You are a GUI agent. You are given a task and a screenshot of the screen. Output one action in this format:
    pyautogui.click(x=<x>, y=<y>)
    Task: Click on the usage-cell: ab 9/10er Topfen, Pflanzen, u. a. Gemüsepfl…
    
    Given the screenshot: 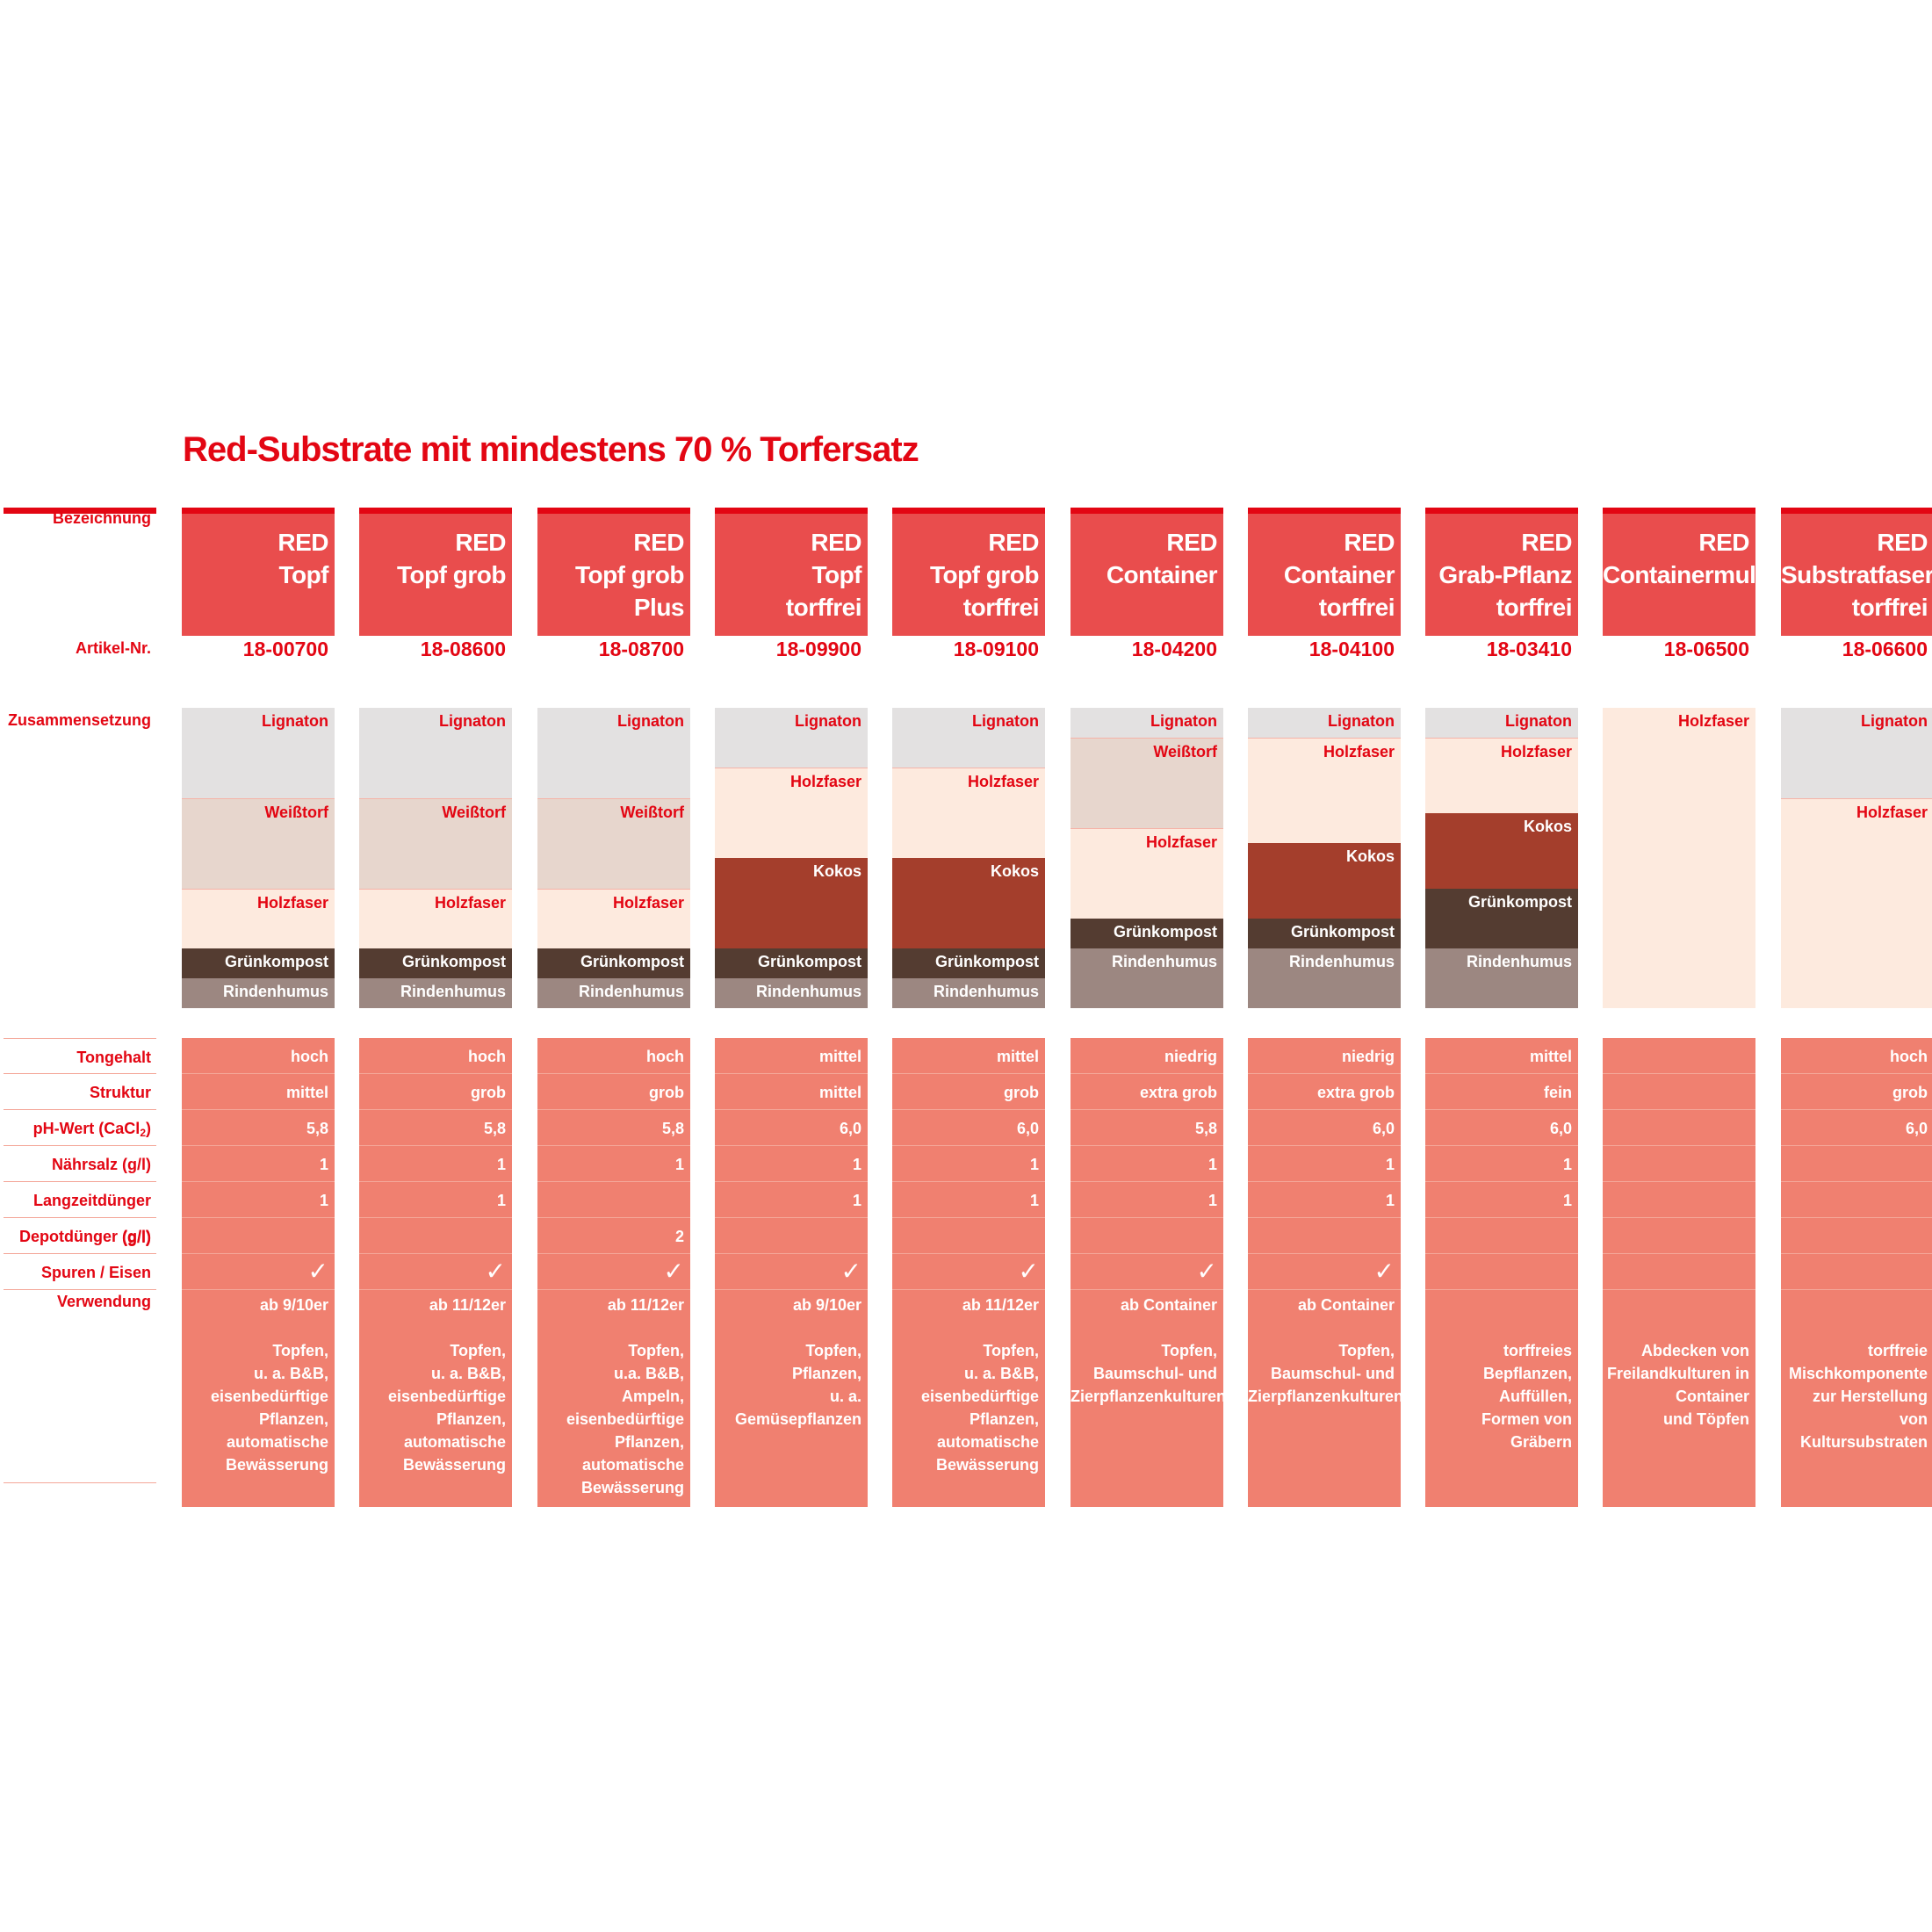 What is the action you would take?
    pyautogui.click(x=791, y=1363)
    